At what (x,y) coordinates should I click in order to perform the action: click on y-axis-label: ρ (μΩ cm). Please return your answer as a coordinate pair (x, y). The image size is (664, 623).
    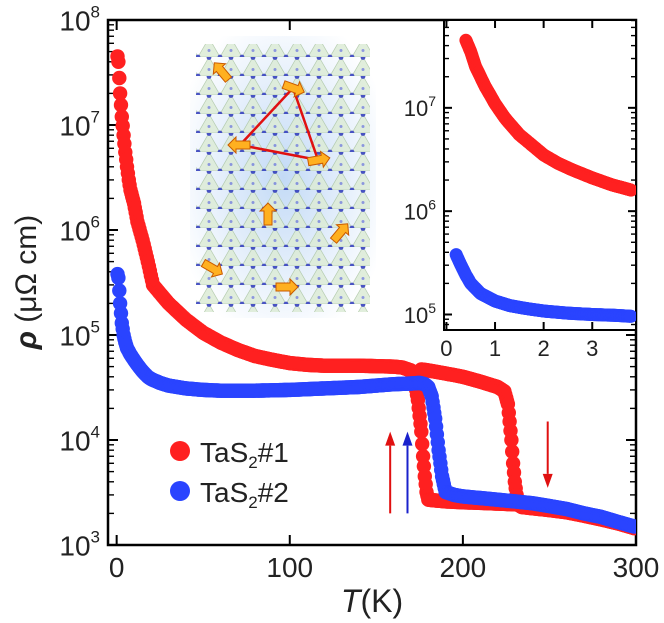
    Looking at the image, I should click on (26, 283).